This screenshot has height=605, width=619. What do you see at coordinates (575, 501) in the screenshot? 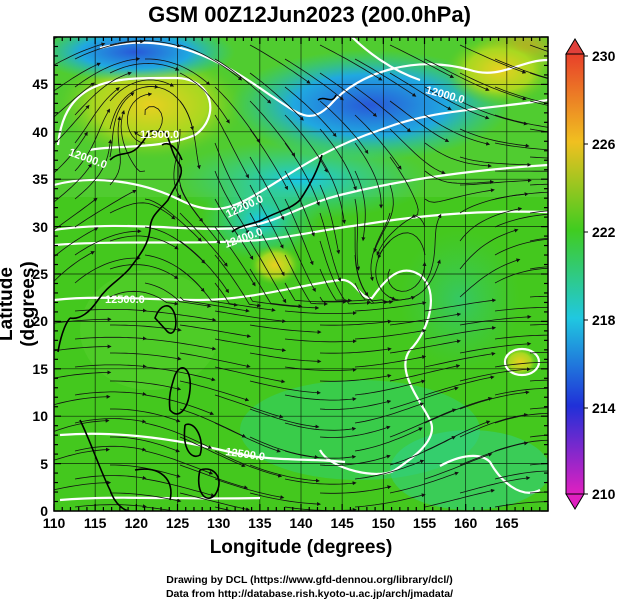
I see `colorbar-bottom-arrow` at bounding box center [575, 501].